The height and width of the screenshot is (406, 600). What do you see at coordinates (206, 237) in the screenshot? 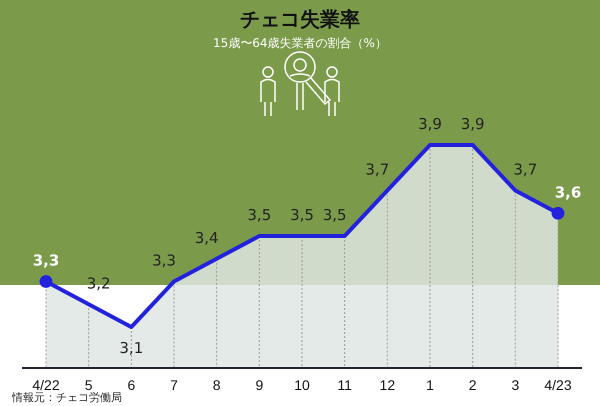
I see `data-label: 3,4` at bounding box center [206, 237].